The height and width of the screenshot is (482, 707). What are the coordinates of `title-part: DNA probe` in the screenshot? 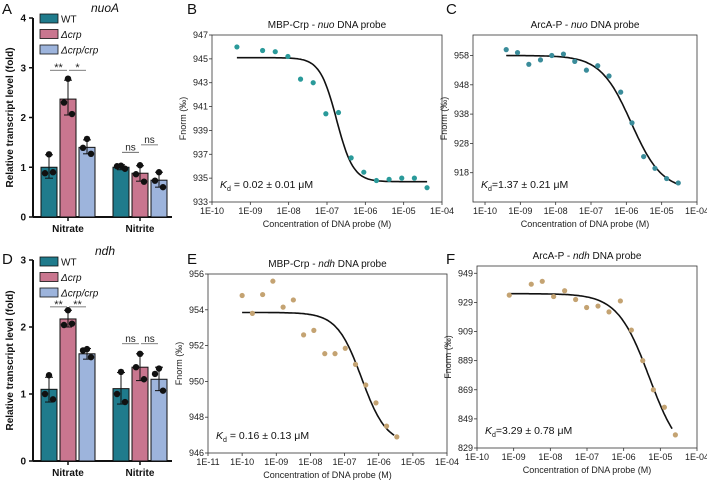 It's located at (360, 25).